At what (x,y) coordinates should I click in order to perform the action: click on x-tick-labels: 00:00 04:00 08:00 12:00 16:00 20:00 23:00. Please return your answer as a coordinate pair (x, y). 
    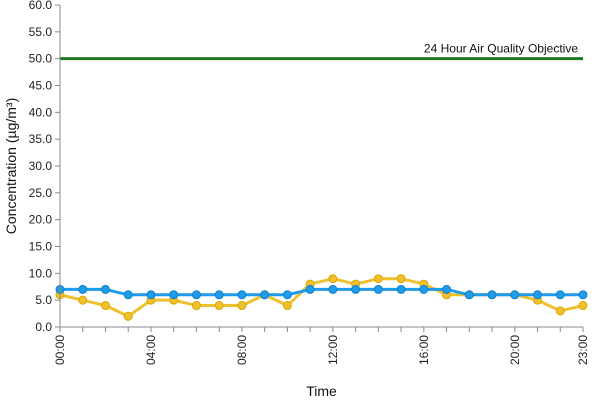
    Looking at the image, I should click on (321, 346).